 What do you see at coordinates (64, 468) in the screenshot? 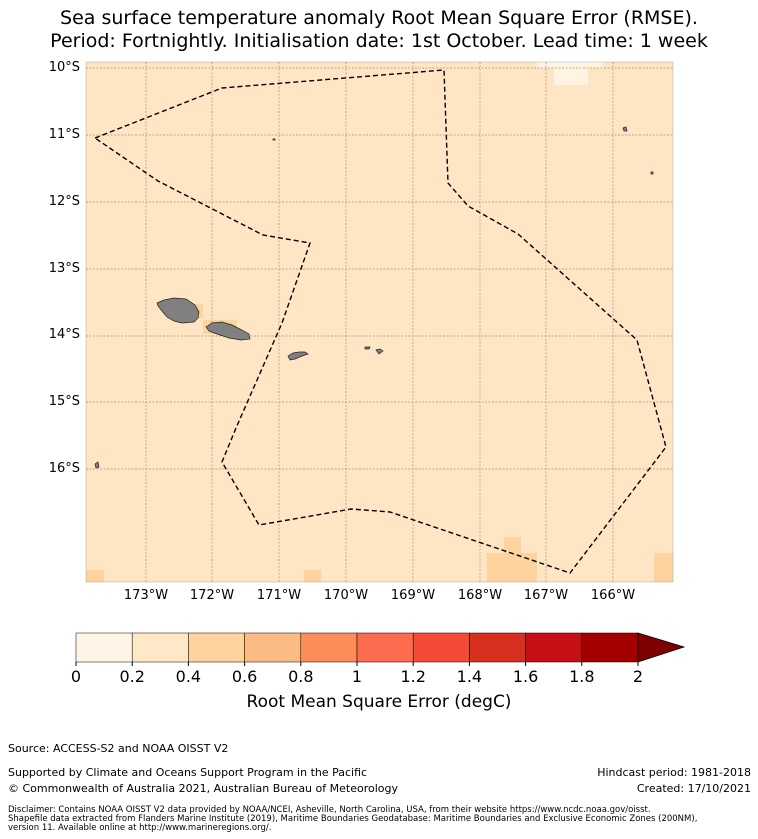
I see `lat-label-16s: 16°S` at bounding box center [64, 468].